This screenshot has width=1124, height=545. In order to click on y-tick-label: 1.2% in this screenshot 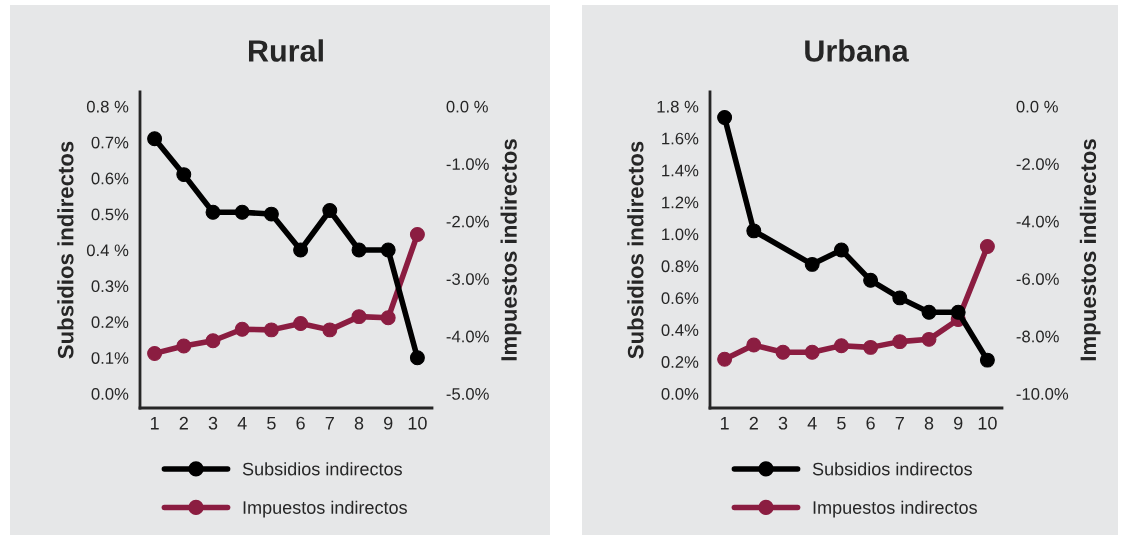, I will do `click(680, 202)`.